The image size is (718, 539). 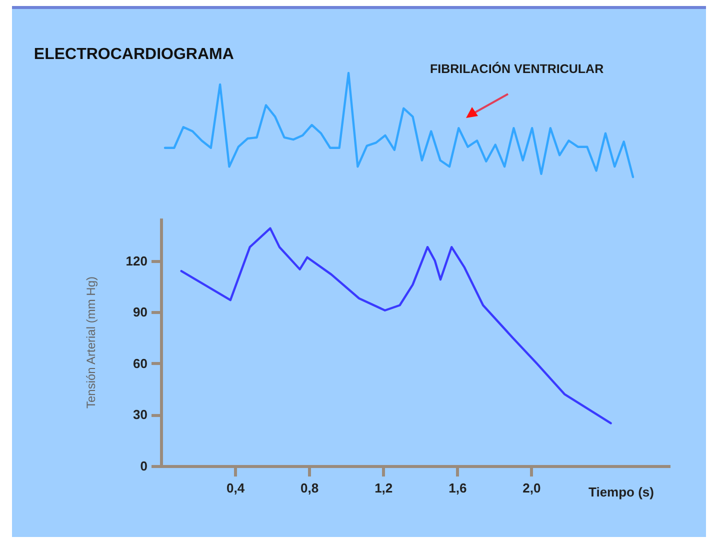 I want to click on y-tick-label: 120, so click(x=137, y=260).